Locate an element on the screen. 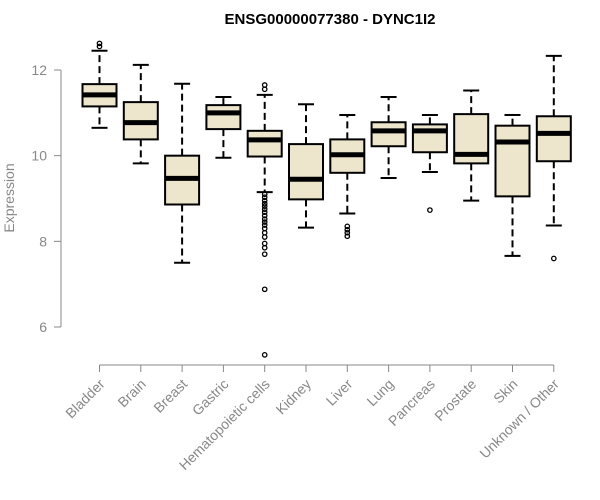 The width and height of the screenshot is (600, 500). box-kidney is located at coordinates (306, 166).